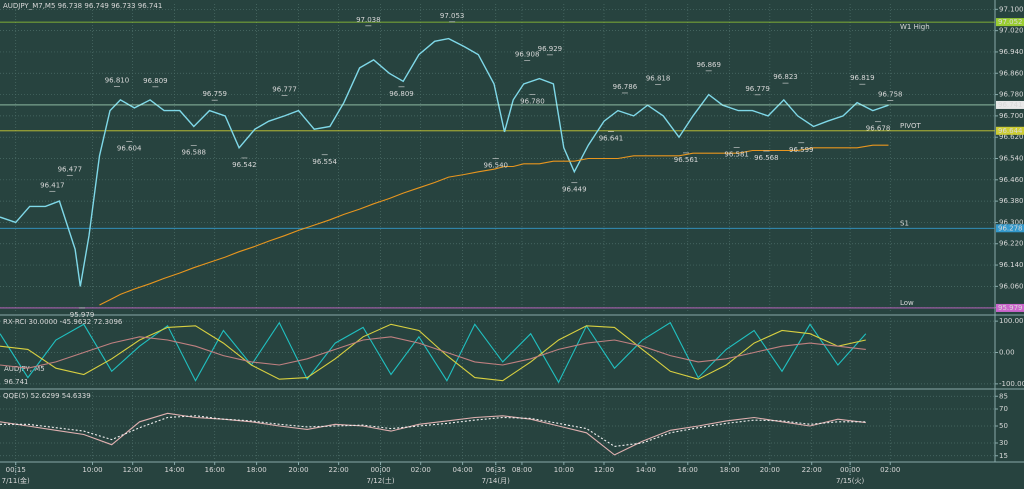 The width and height of the screenshot is (1024, 489). Describe the element at coordinates (801, 150) in the screenshot. I see `annotation-label: 96.599` at that location.